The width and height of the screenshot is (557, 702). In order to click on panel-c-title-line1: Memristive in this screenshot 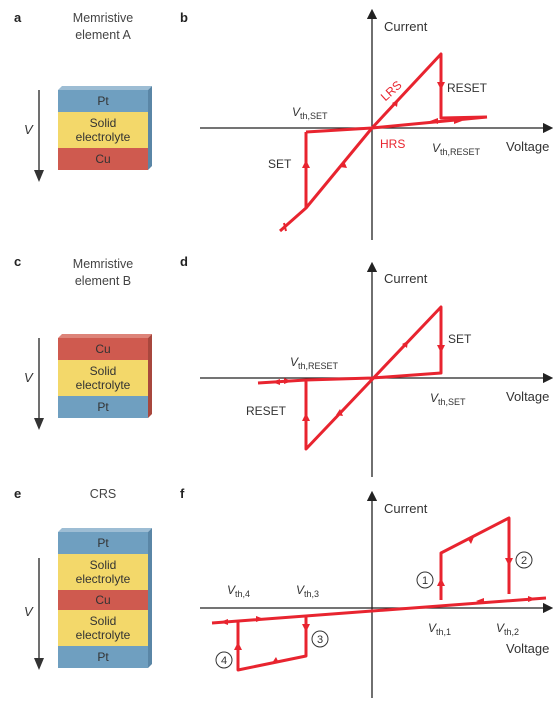, I will do `click(103, 264)`.